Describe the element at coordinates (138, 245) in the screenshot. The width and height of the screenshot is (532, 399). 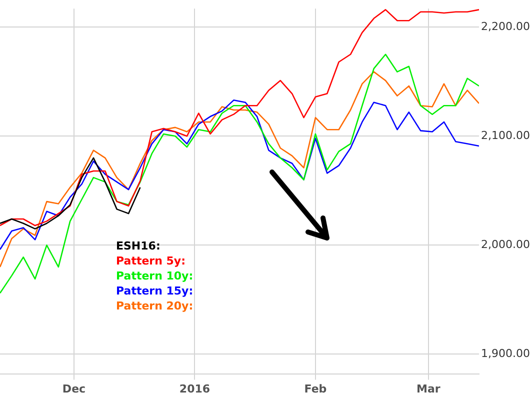
I see `text: ESH16:` at that location.